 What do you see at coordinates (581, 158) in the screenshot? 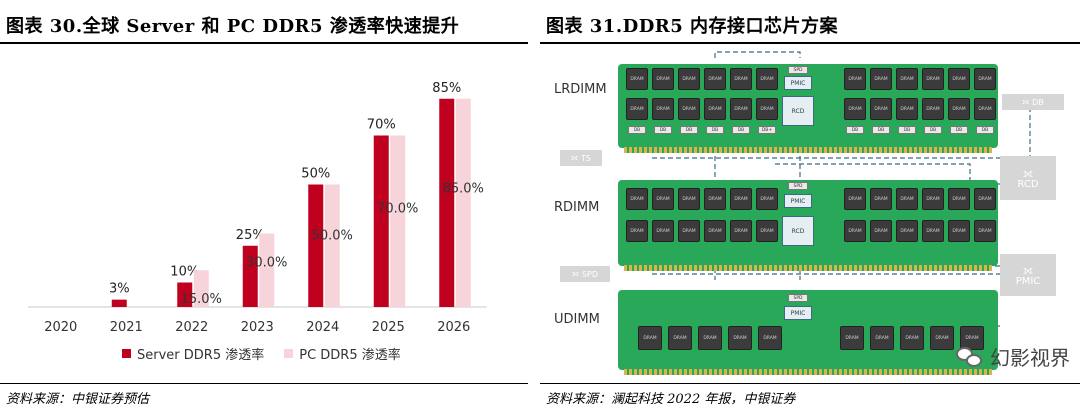
I see `external-ts: ⟗ TS` at bounding box center [581, 158].